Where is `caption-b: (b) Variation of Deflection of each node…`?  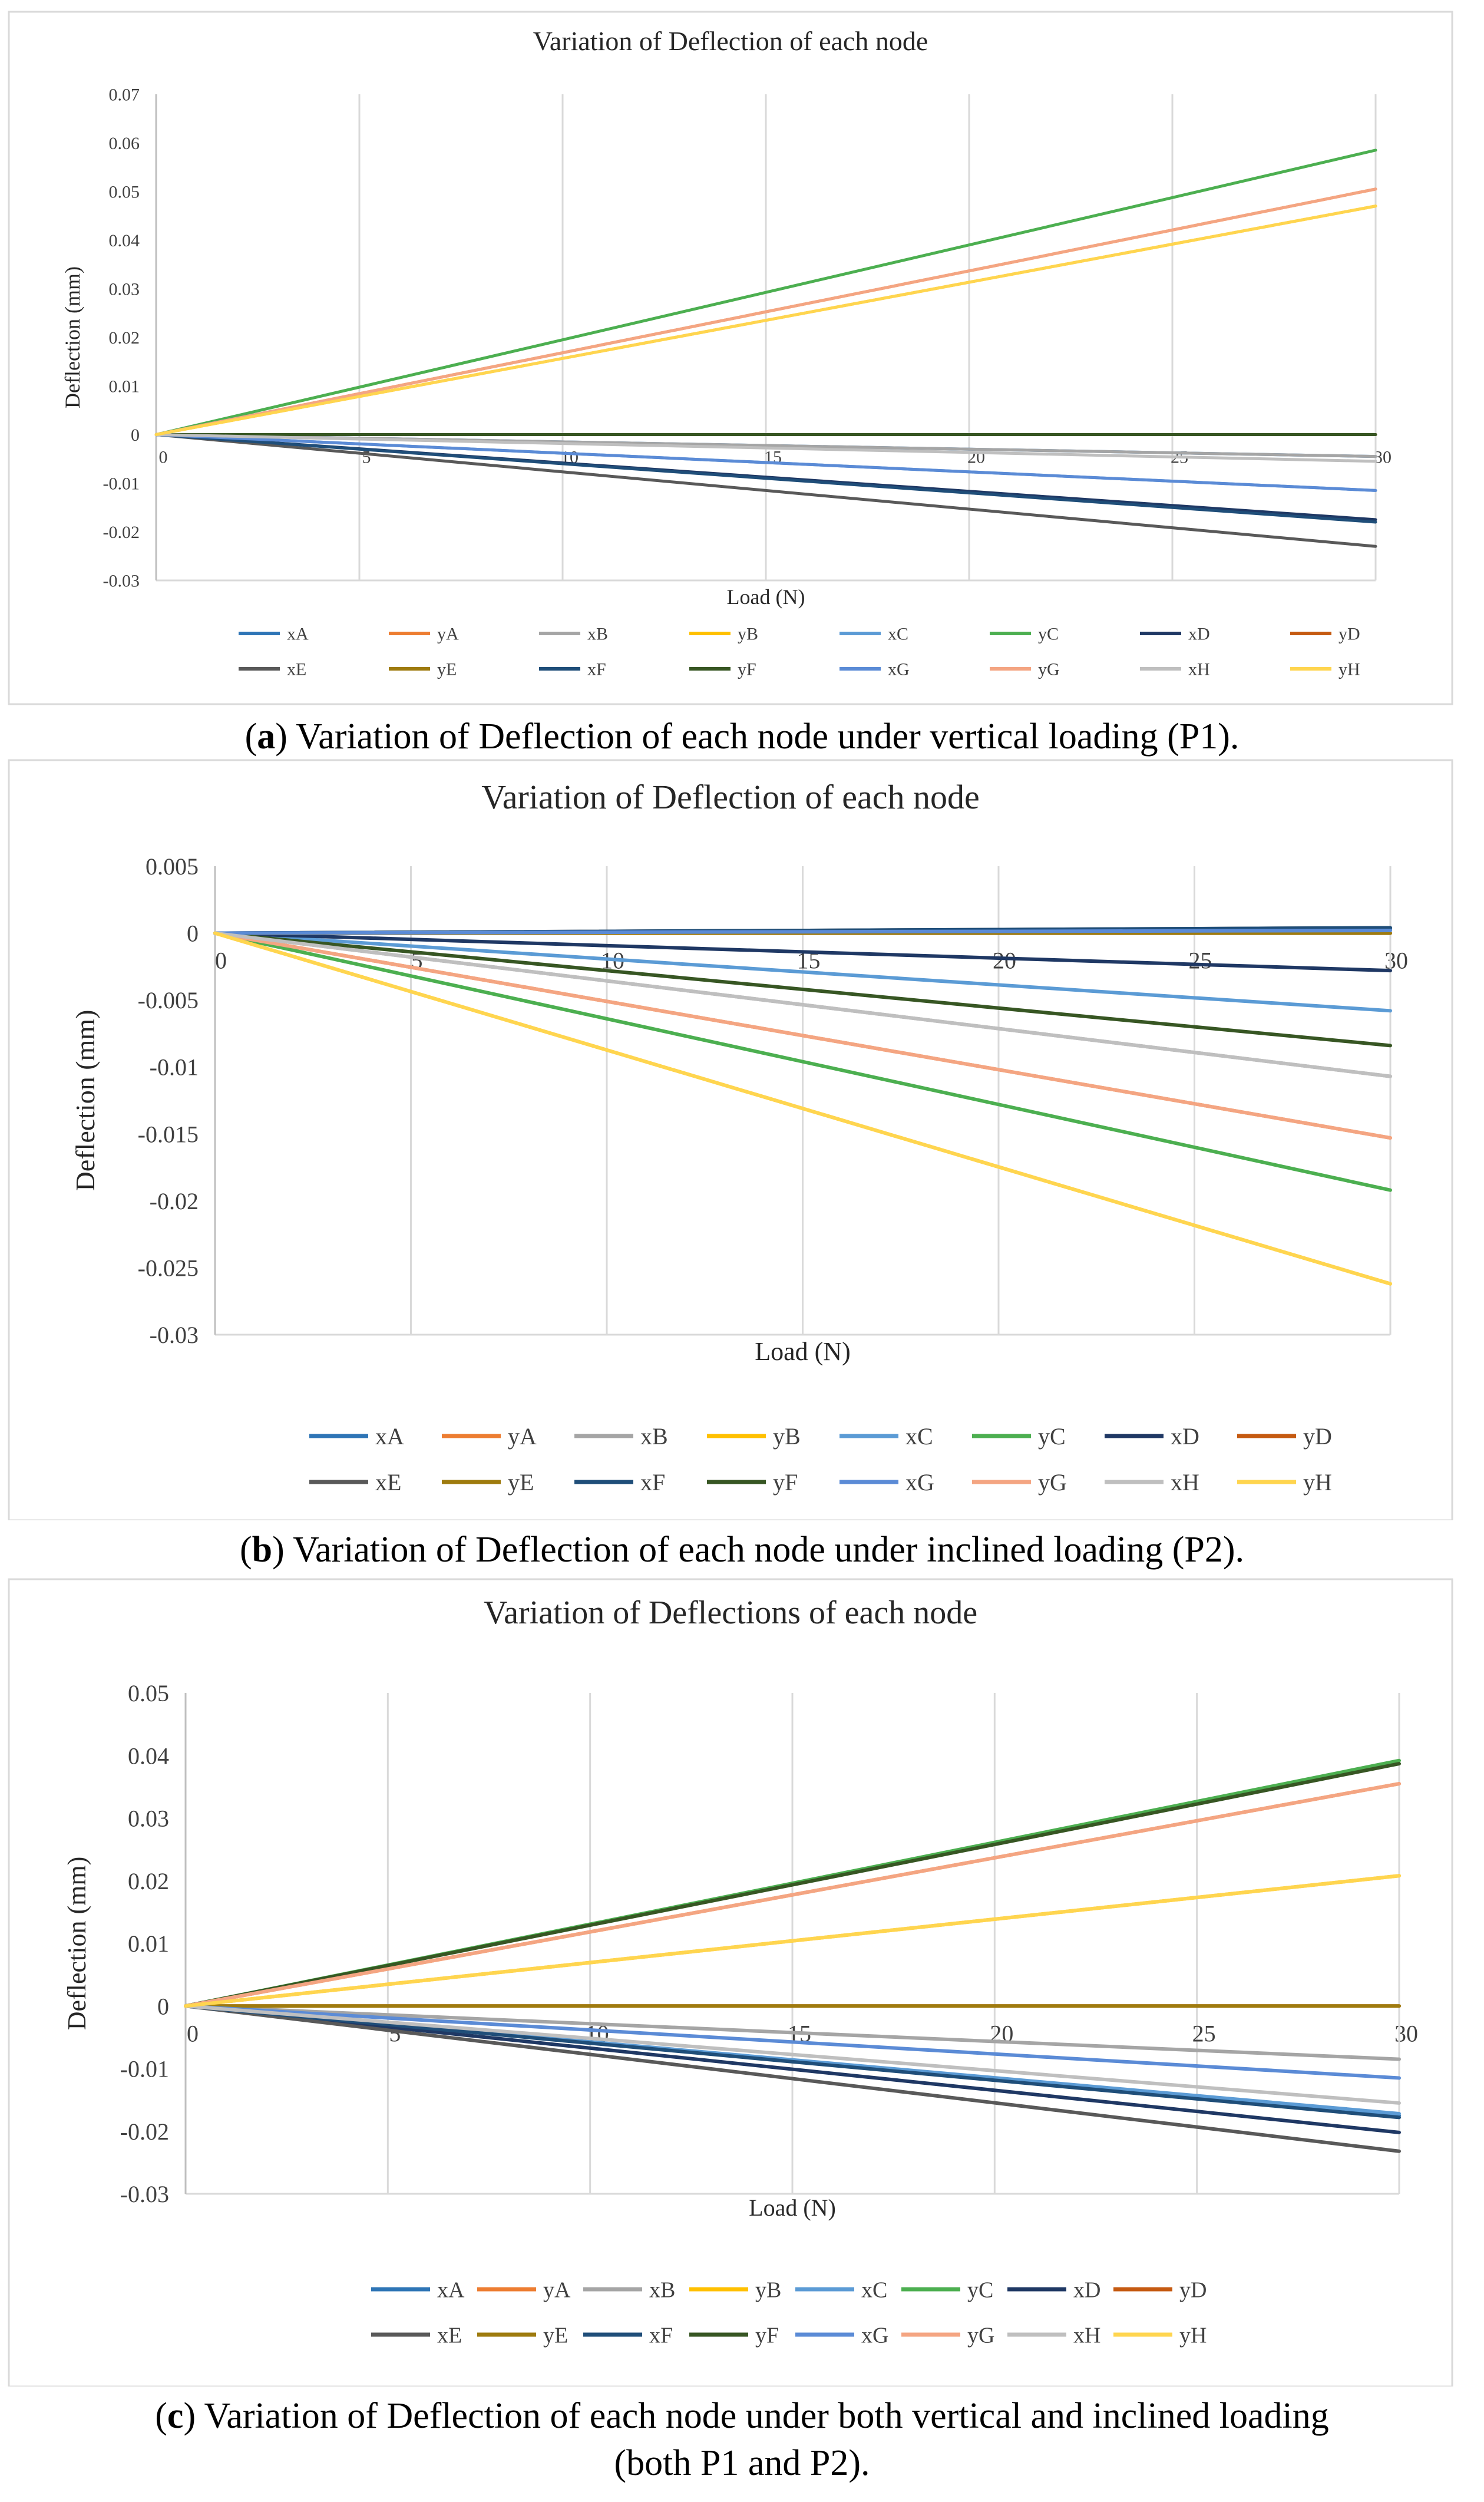
caption-b: (b) Variation of Deflection of each node… is located at coordinates (742, 1550).